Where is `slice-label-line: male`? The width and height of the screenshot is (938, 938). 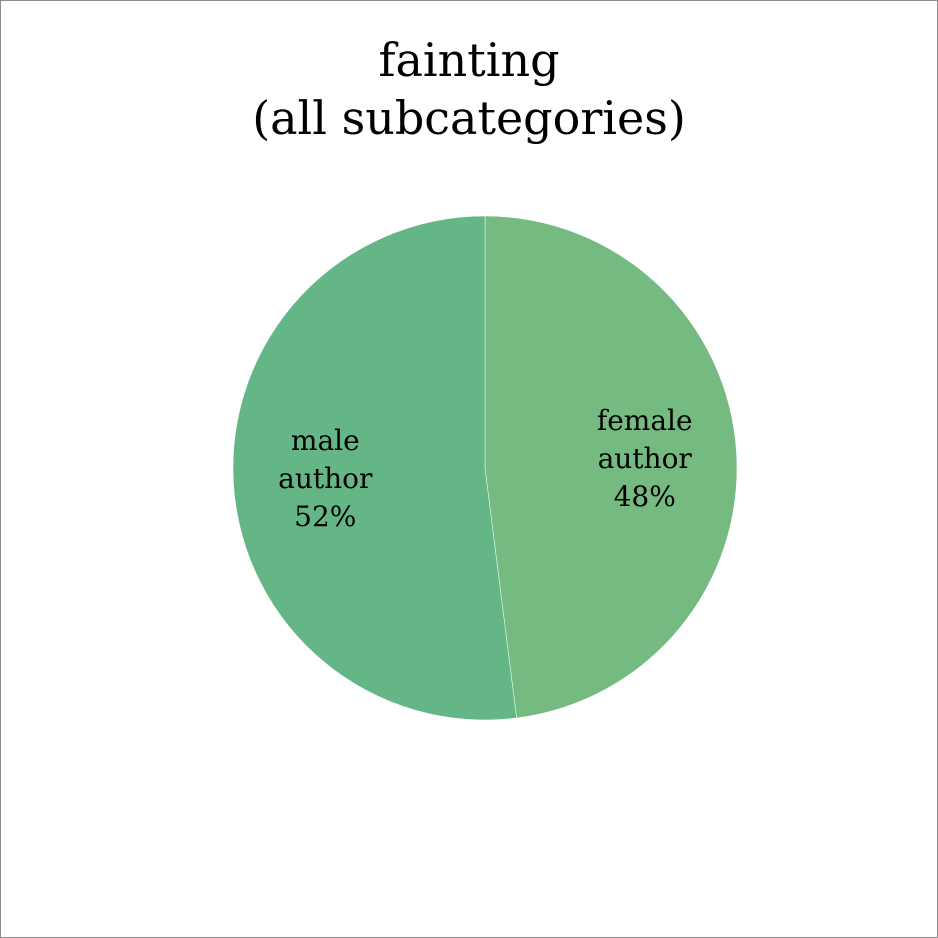 slice-label-line: male is located at coordinates (325, 440).